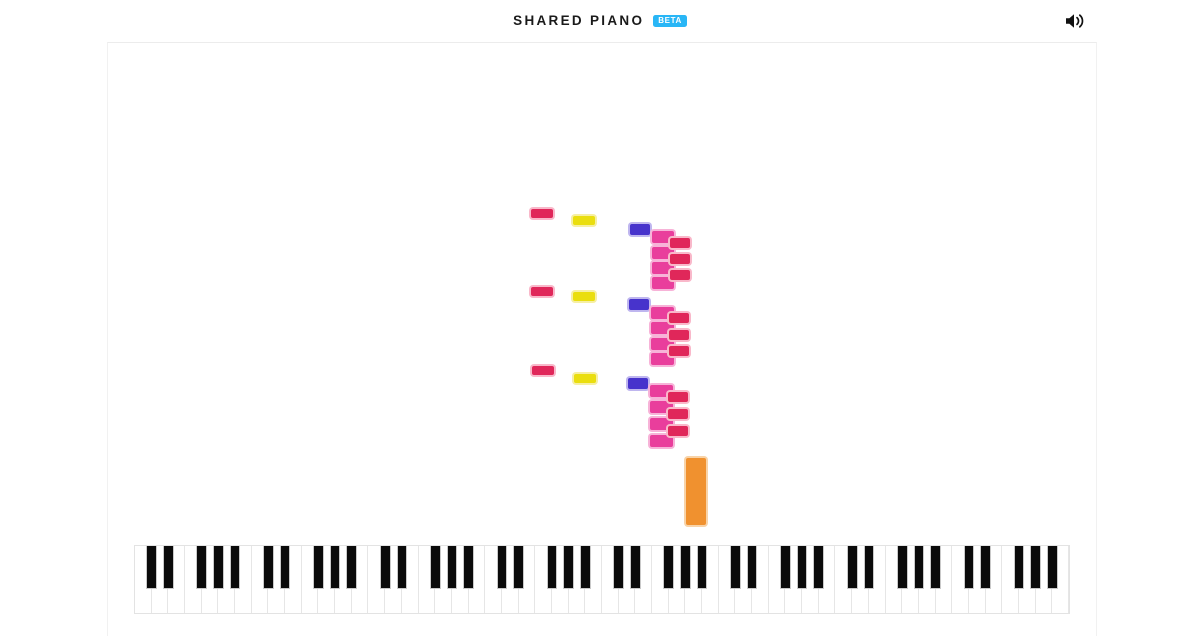 The width and height of the screenshot is (1200, 636). I want to click on app-header: SHARED PIANO BETA, so click(600, 21).